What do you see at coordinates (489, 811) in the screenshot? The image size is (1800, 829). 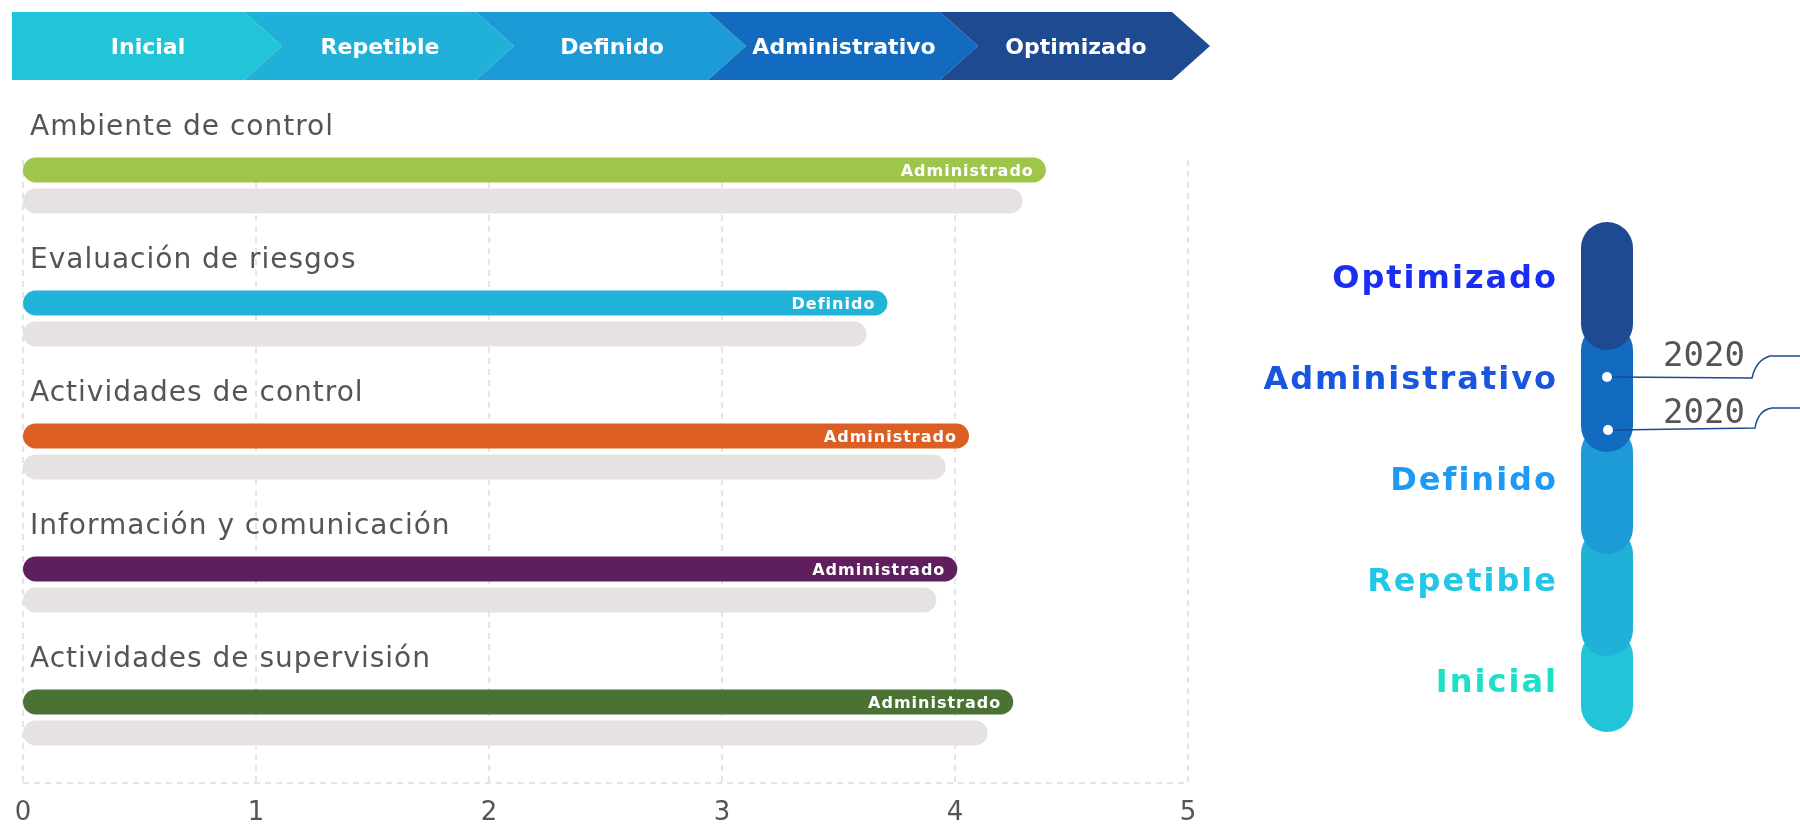 I see `x-tick-label: 2` at bounding box center [489, 811].